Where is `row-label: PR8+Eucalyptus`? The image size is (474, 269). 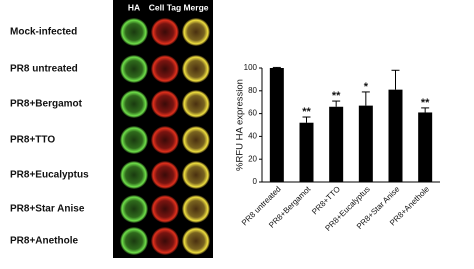
row-label: PR8+Eucalyptus is located at coordinates (49, 175).